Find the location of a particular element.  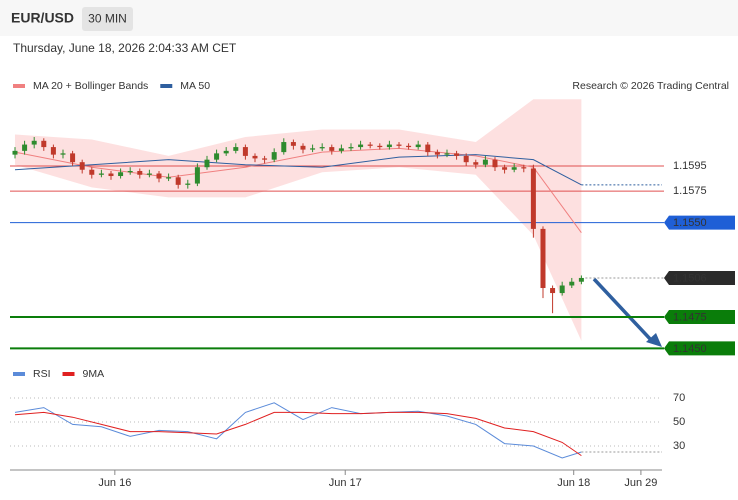

ma-line is located at coordinates (298, 170).